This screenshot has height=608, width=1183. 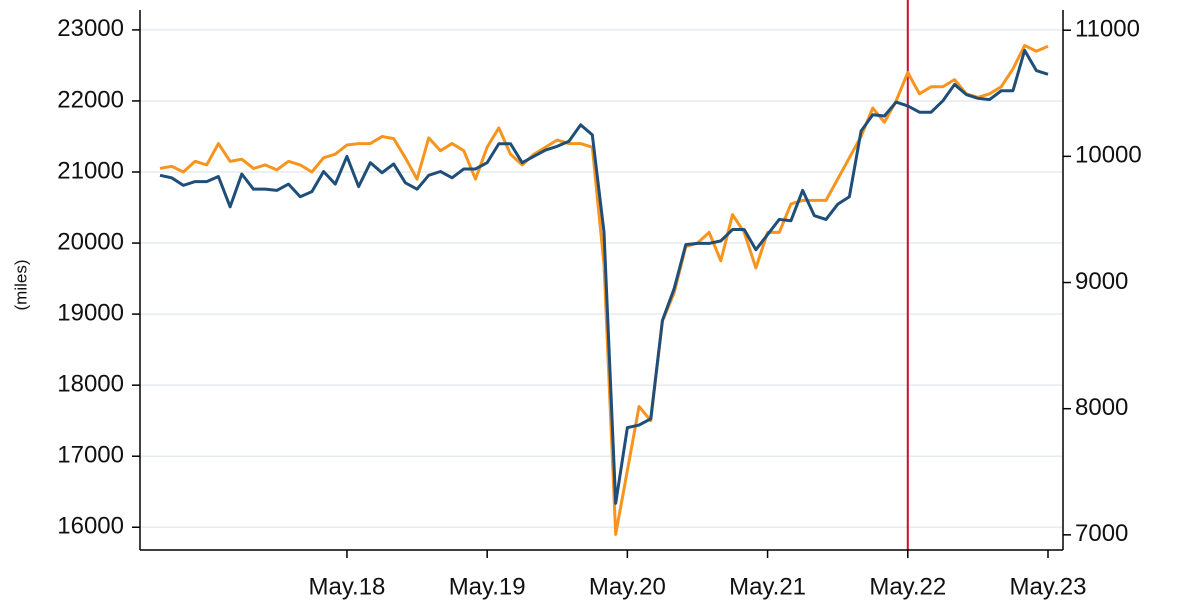 I want to click on y-axis-label: (miles), so click(x=20, y=285).